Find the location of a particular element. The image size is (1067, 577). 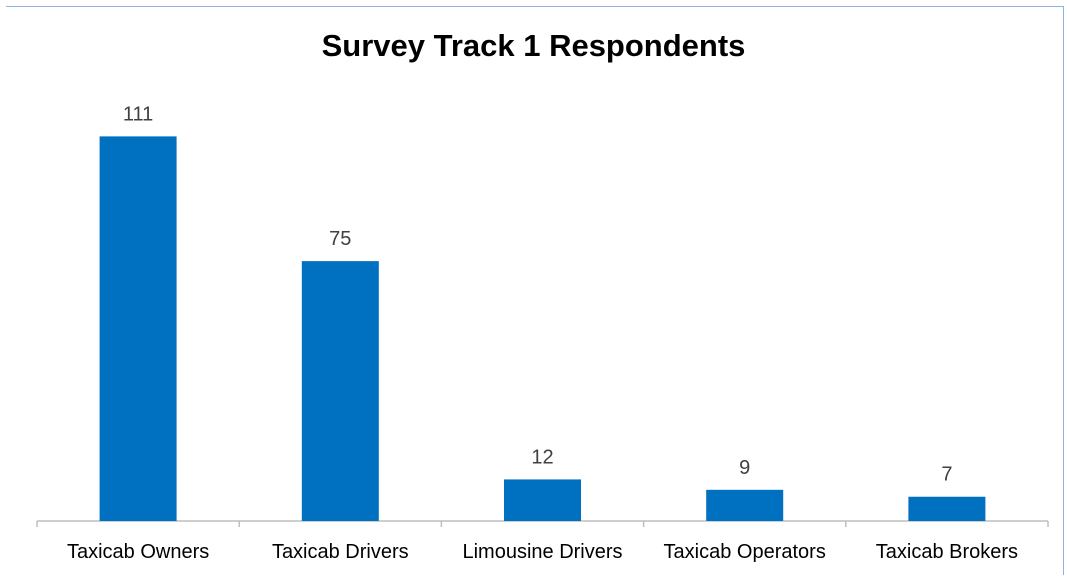

data-label: 75 is located at coordinates (340, 239).